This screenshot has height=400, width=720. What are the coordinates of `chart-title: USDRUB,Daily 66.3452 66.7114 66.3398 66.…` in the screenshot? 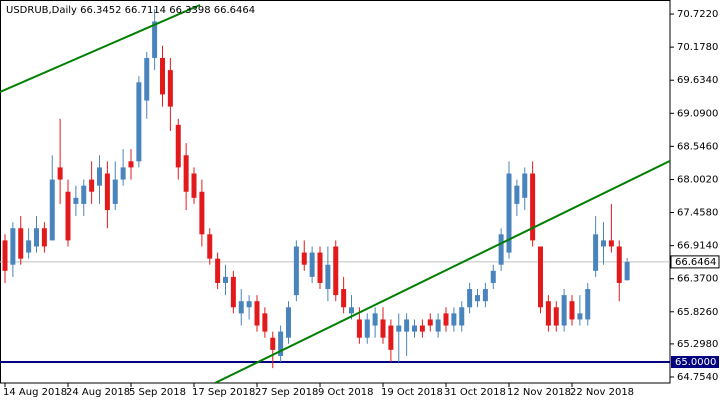 It's located at (130, 10).